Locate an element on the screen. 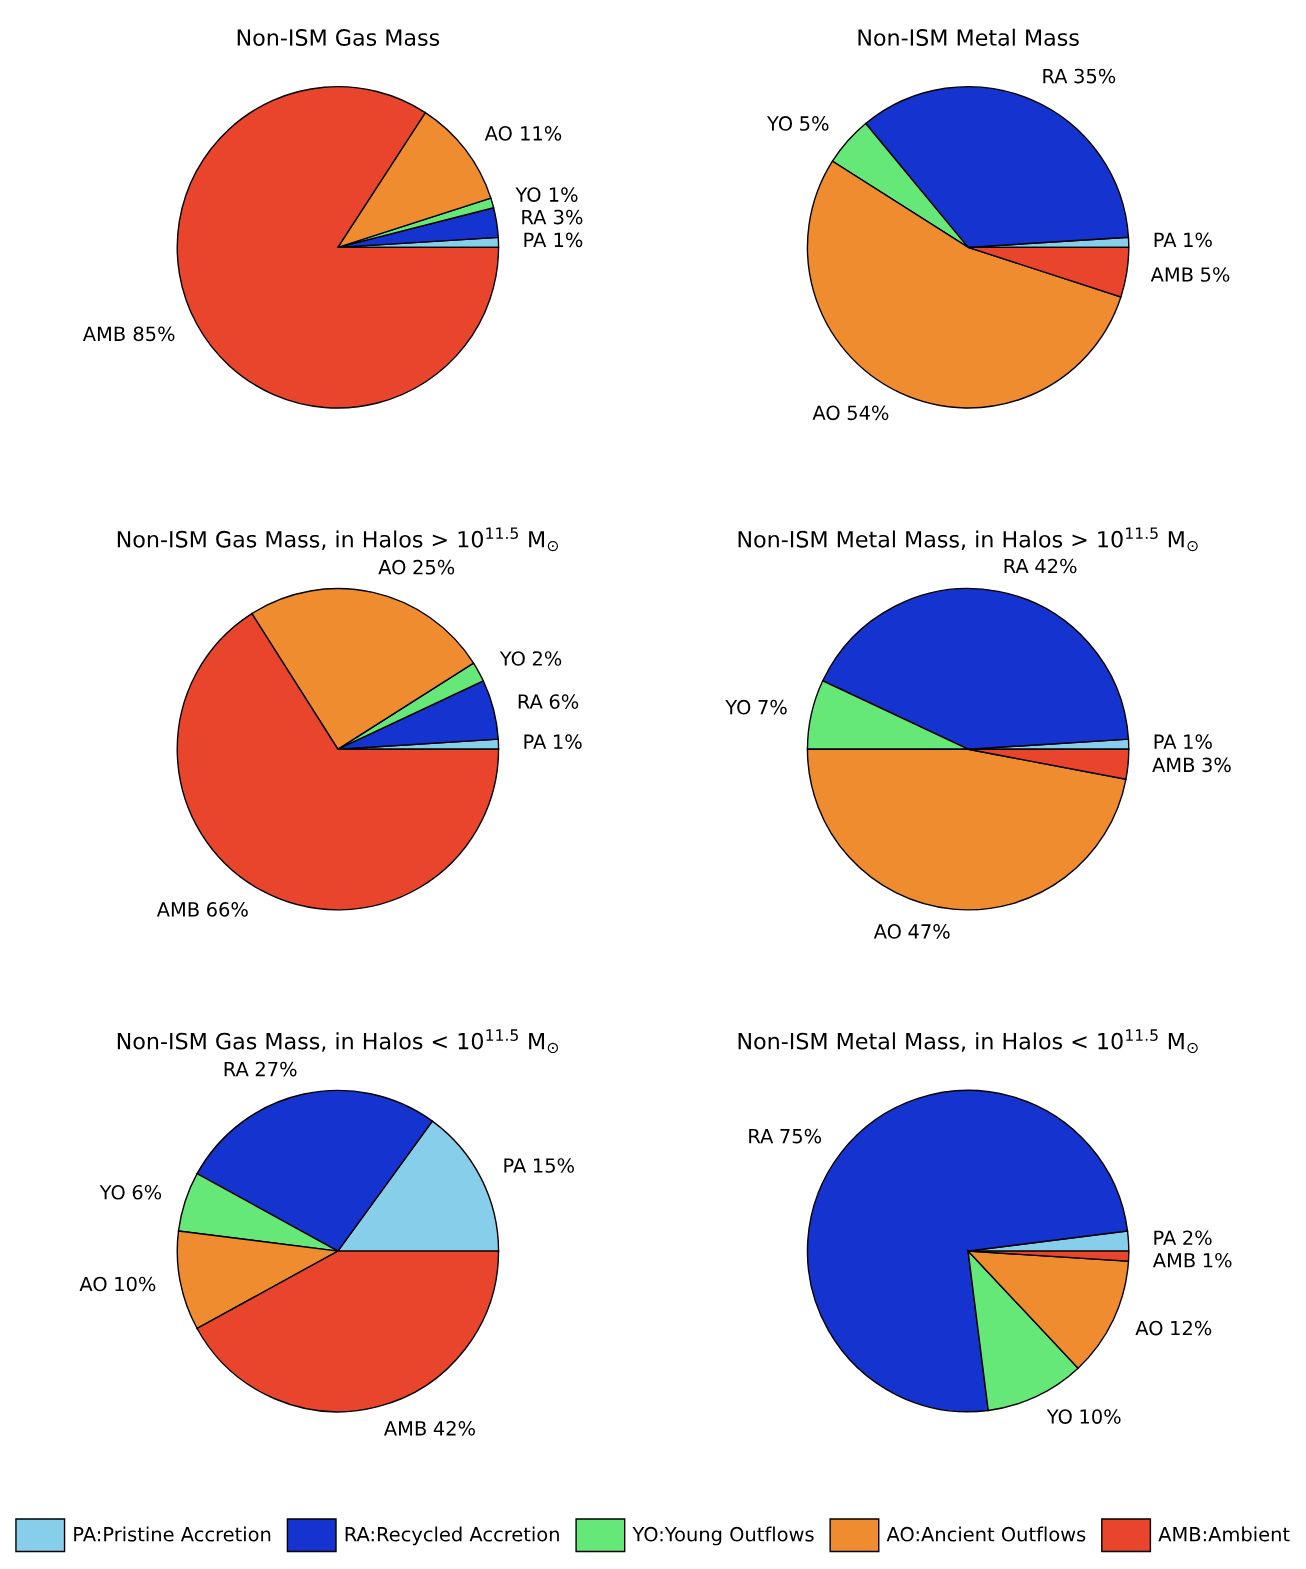 The width and height of the screenshot is (1306, 1569). data-label: RA 3% is located at coordinates (552, 217).